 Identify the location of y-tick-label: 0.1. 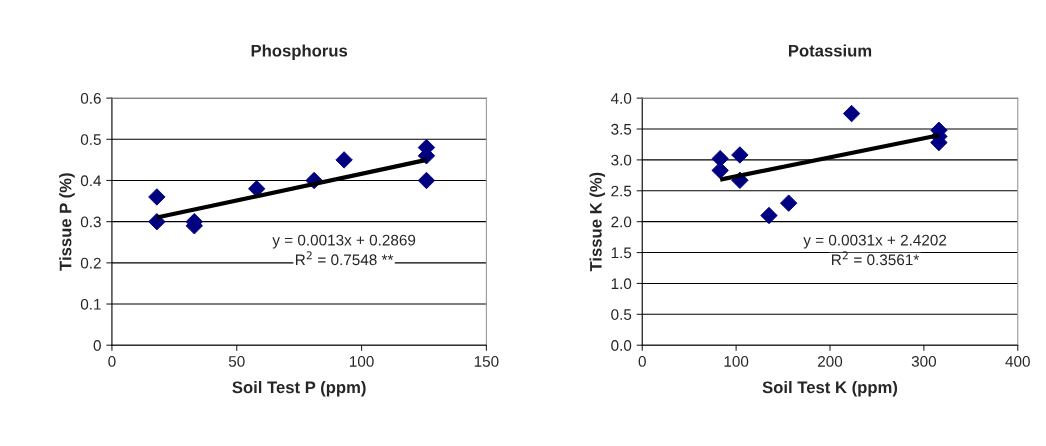
(90, 304).